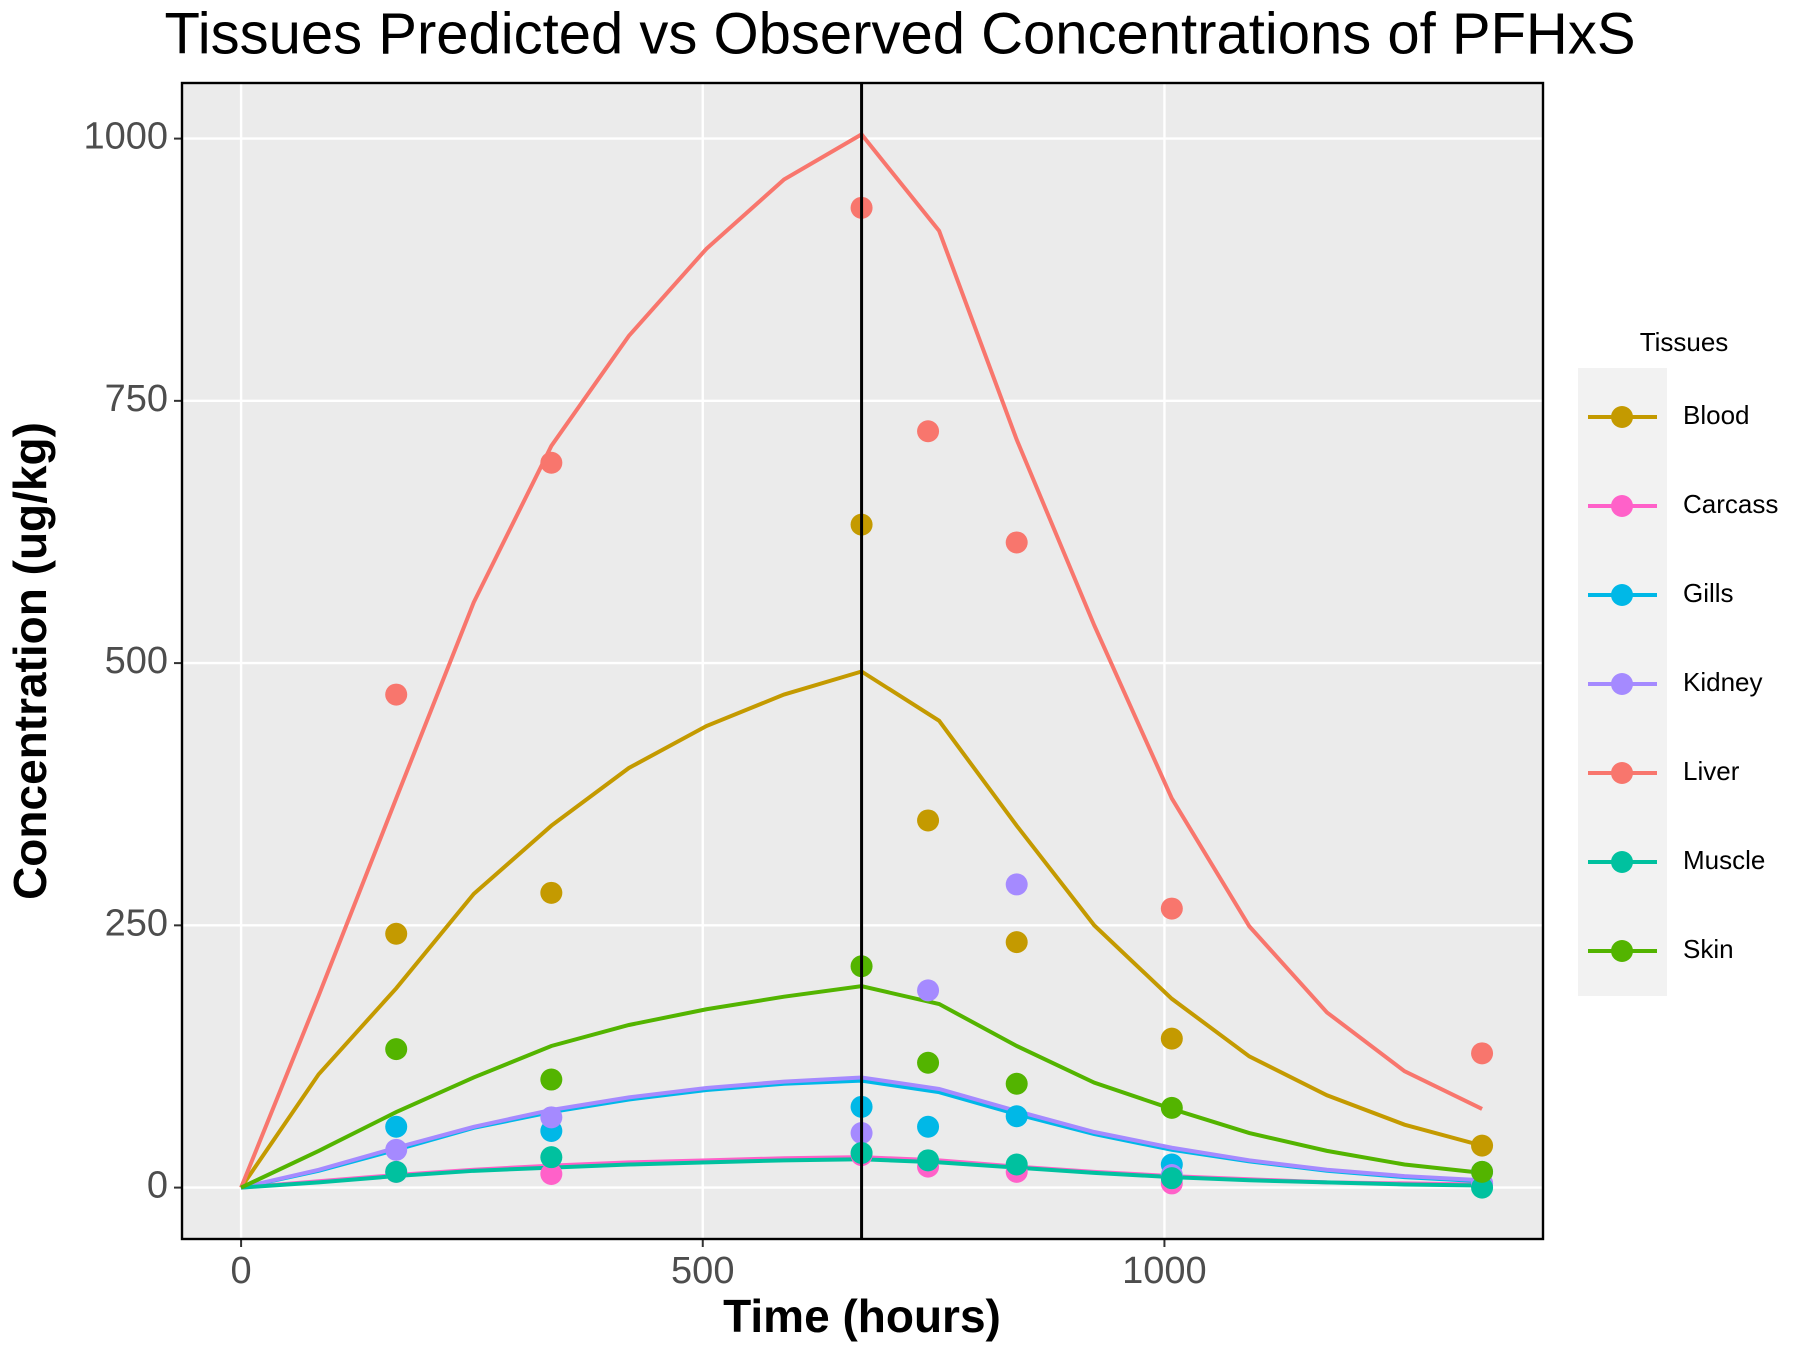  I want to click on legend-label: Blood, so click(1716, 415).